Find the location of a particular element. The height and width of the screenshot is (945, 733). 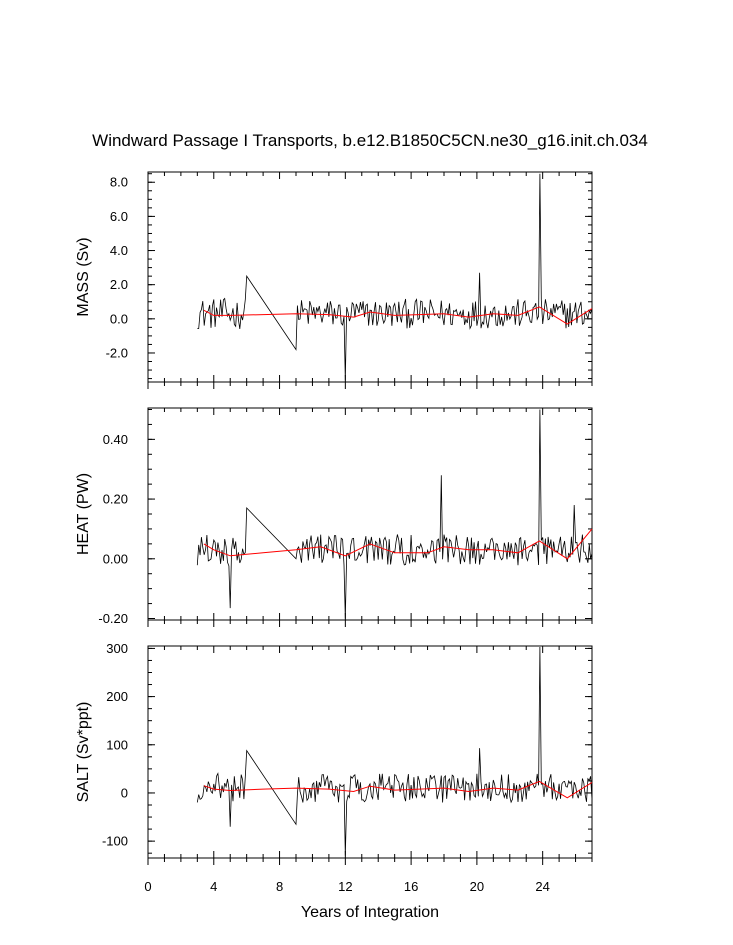

y-tick-label: 100 is located at coordinates (117, 744).